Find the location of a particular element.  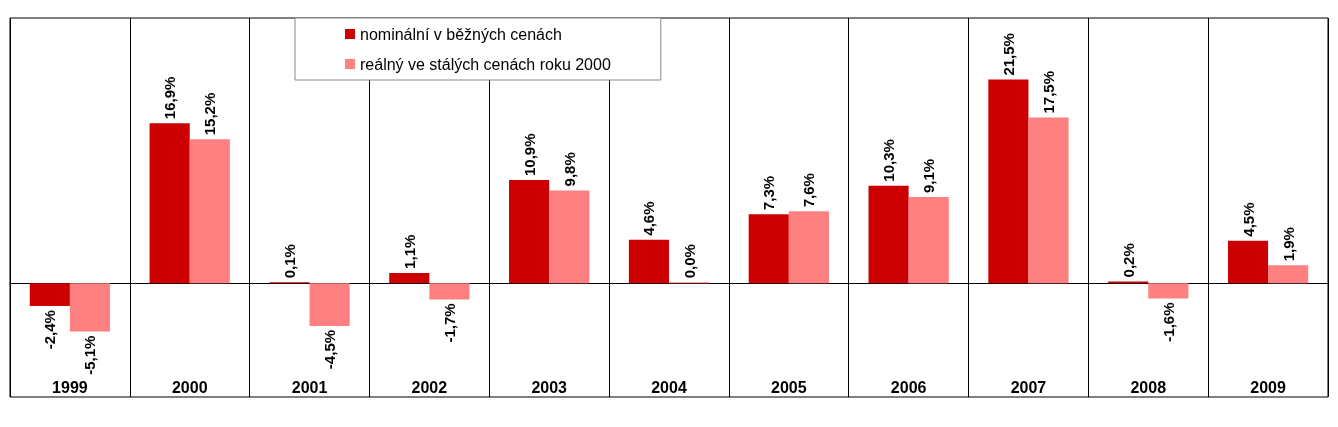

data-label: 7,3% is located at coordinates (769, 193).